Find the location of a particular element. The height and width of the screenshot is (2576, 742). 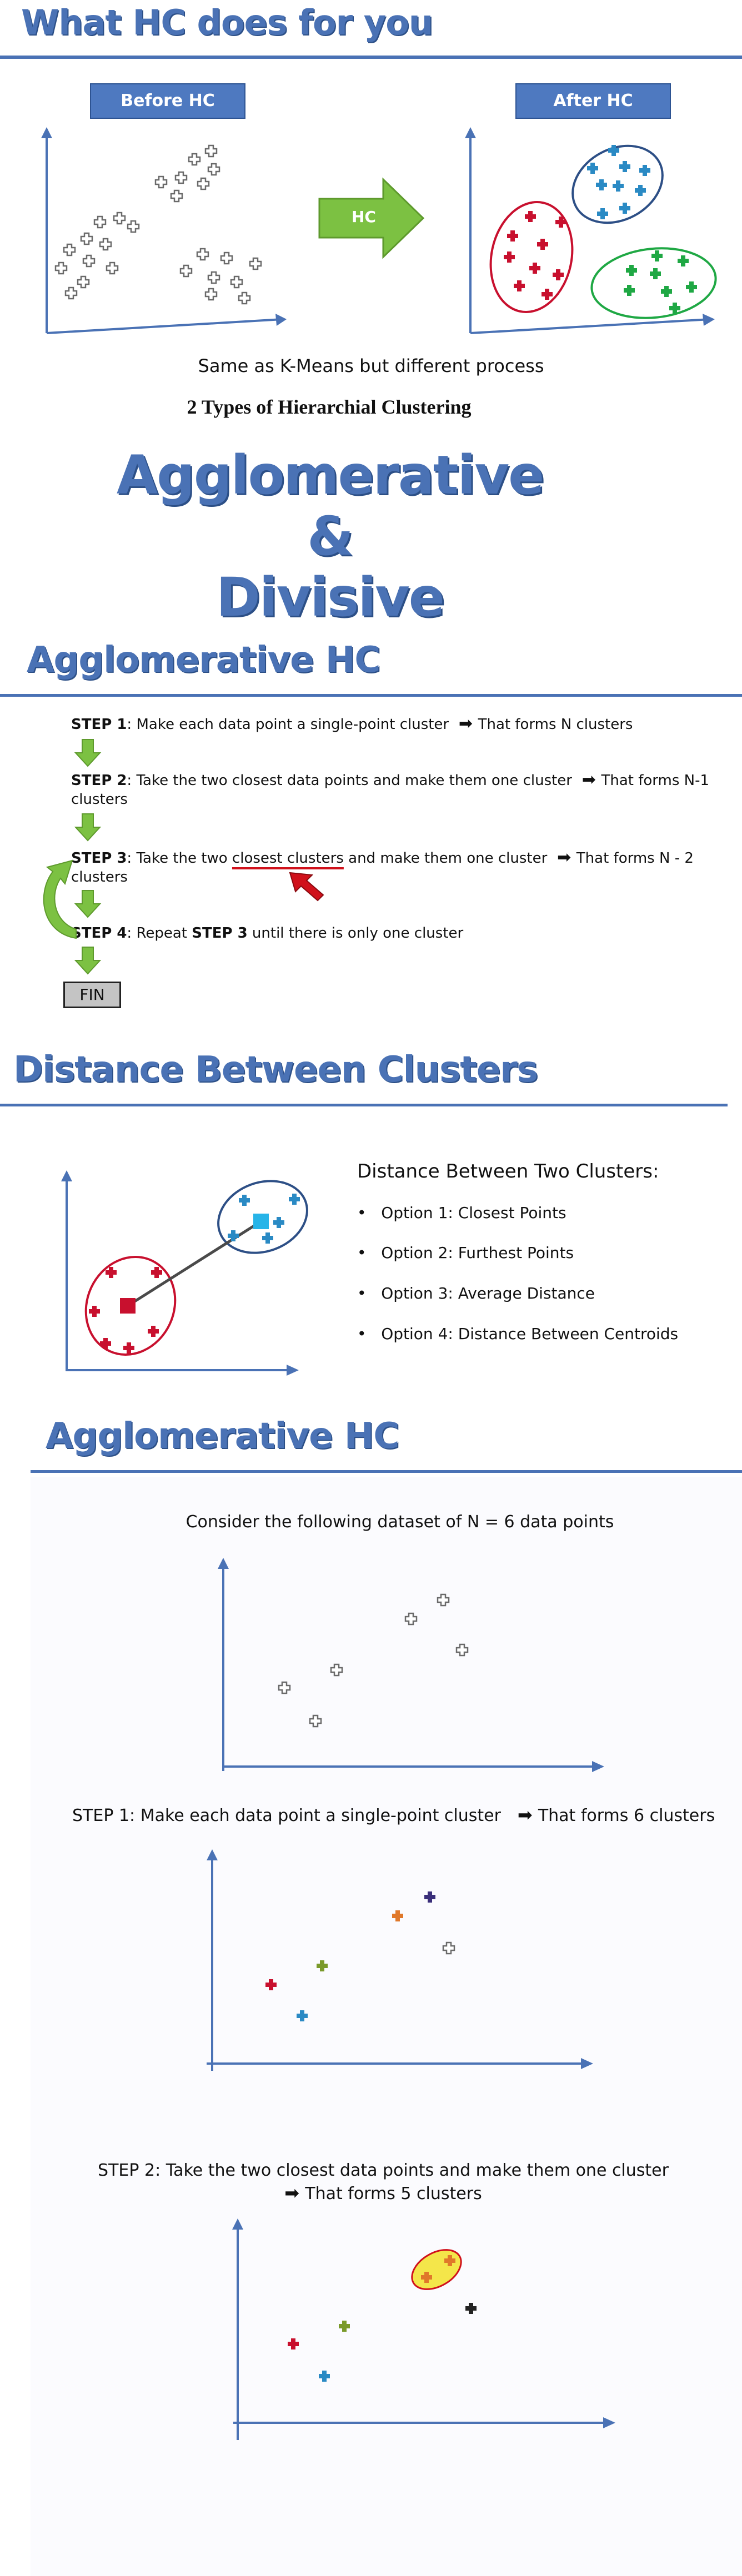

agglomerative-word: Agglomerative is located at coordinates (330, 475).